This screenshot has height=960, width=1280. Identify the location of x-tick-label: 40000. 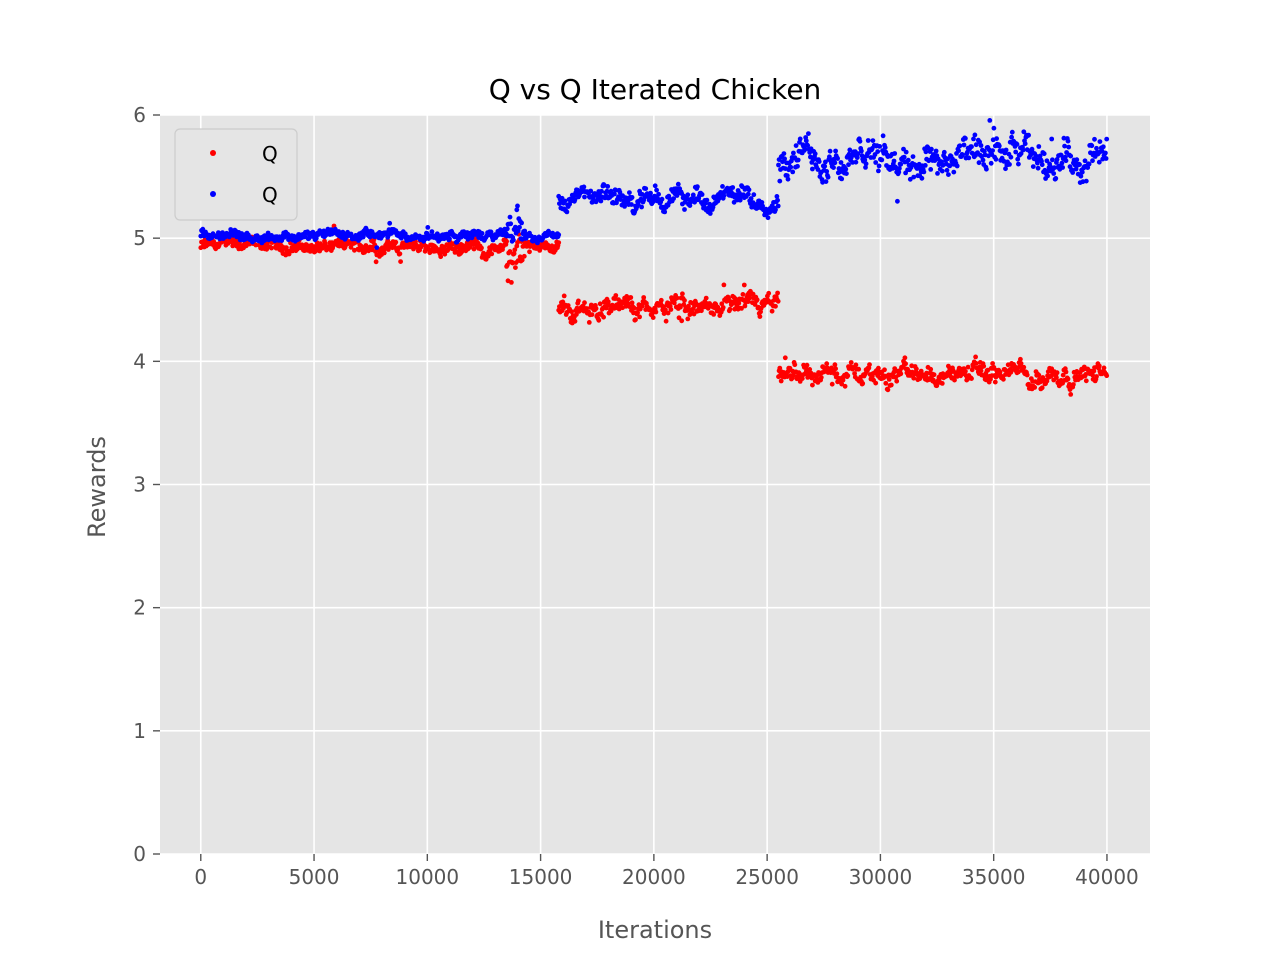
(1107, 877).